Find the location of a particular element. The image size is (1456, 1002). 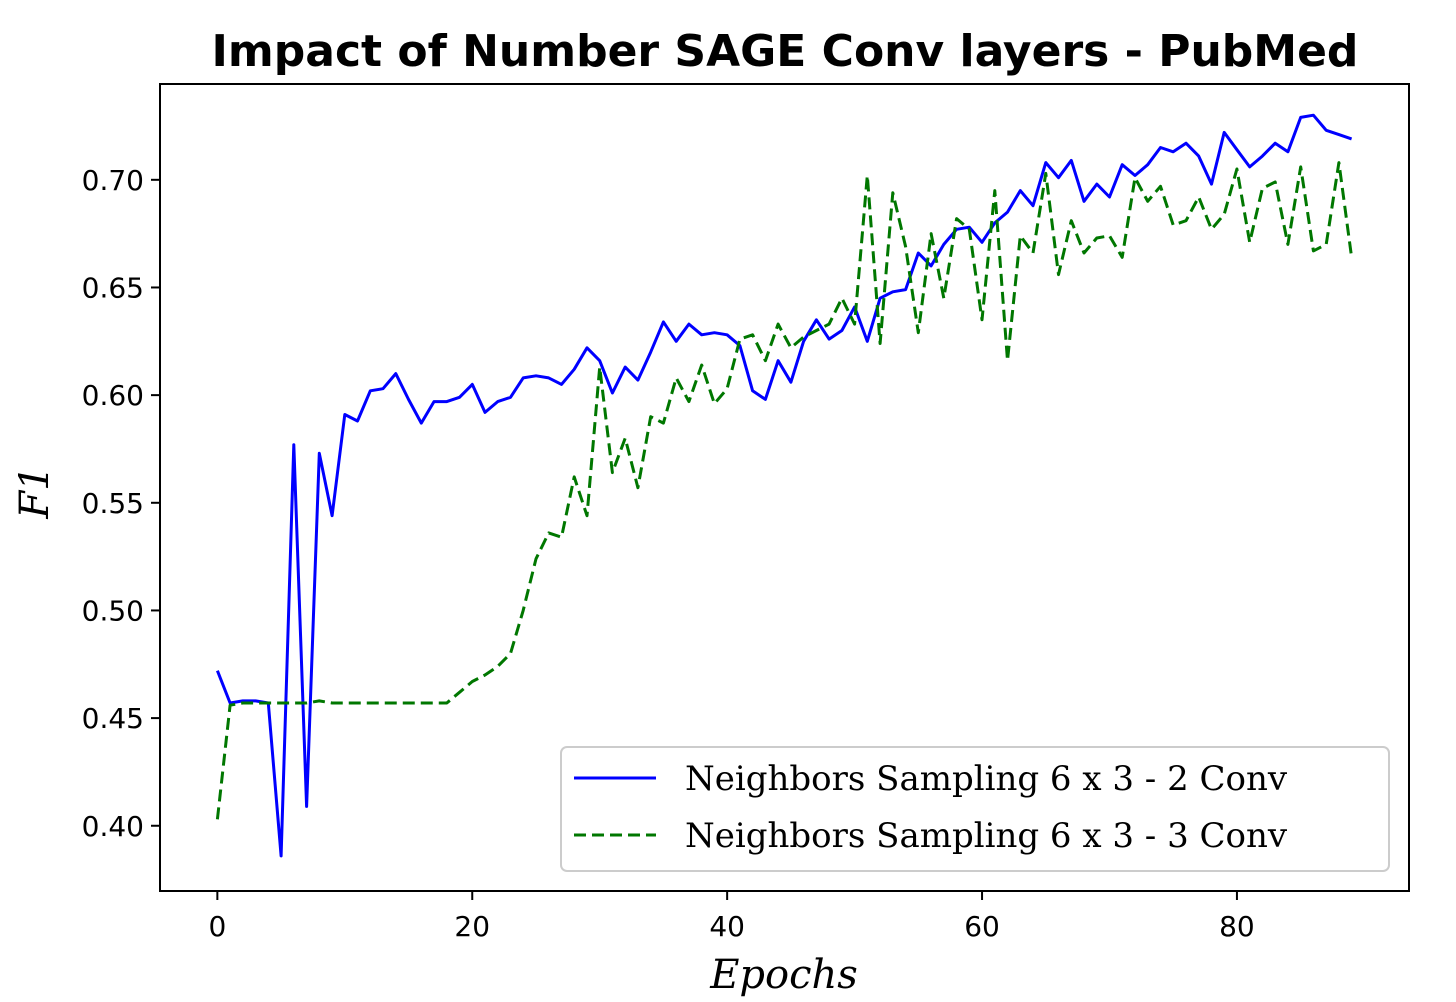

y-tick-label: 0.50 is located at coordinates (113, 610).